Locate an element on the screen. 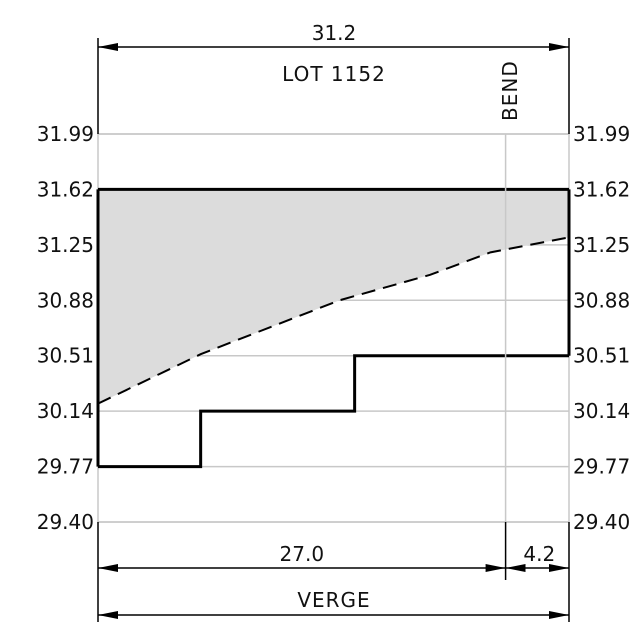  total-width-label: 31.2 is located at coordinates (334, 33).